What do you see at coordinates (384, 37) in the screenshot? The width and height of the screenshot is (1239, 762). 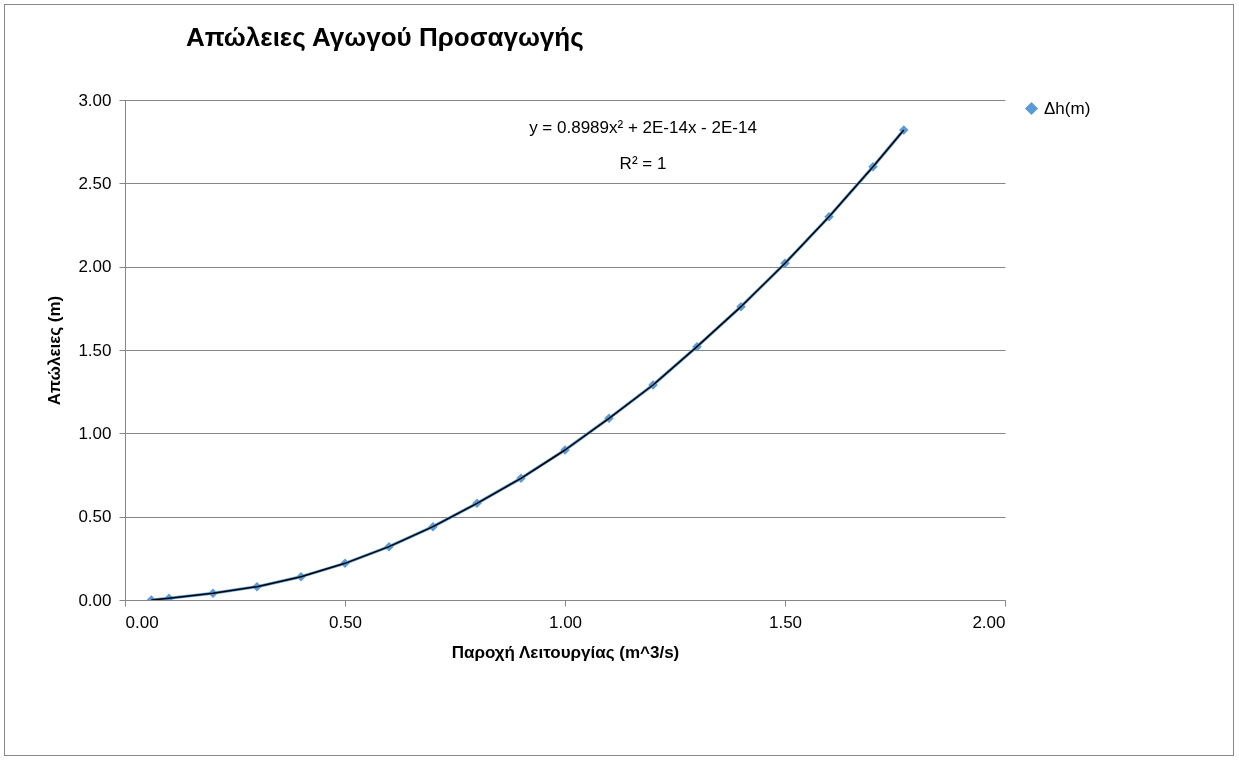 I see `chart-title: Απώλειες Αγωγού Προσαγωγής` at bounding box center [384, 37].